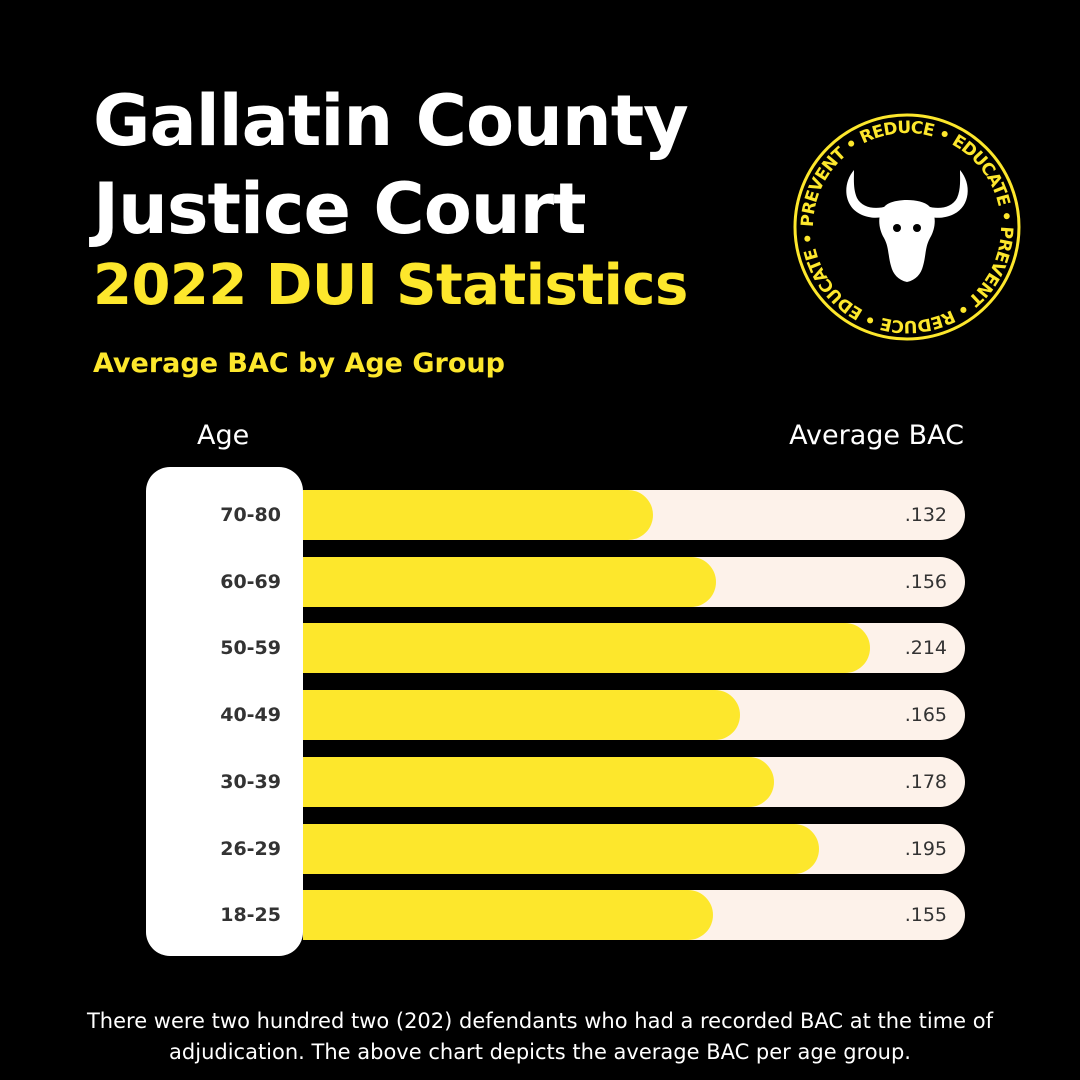 Image resolution: width=1080 pixels, height=1080 pixels. What do you see at coordinates (250, 515) in the screenshot?
I see `age-label: 70-80` at bounding box center [250, 515].